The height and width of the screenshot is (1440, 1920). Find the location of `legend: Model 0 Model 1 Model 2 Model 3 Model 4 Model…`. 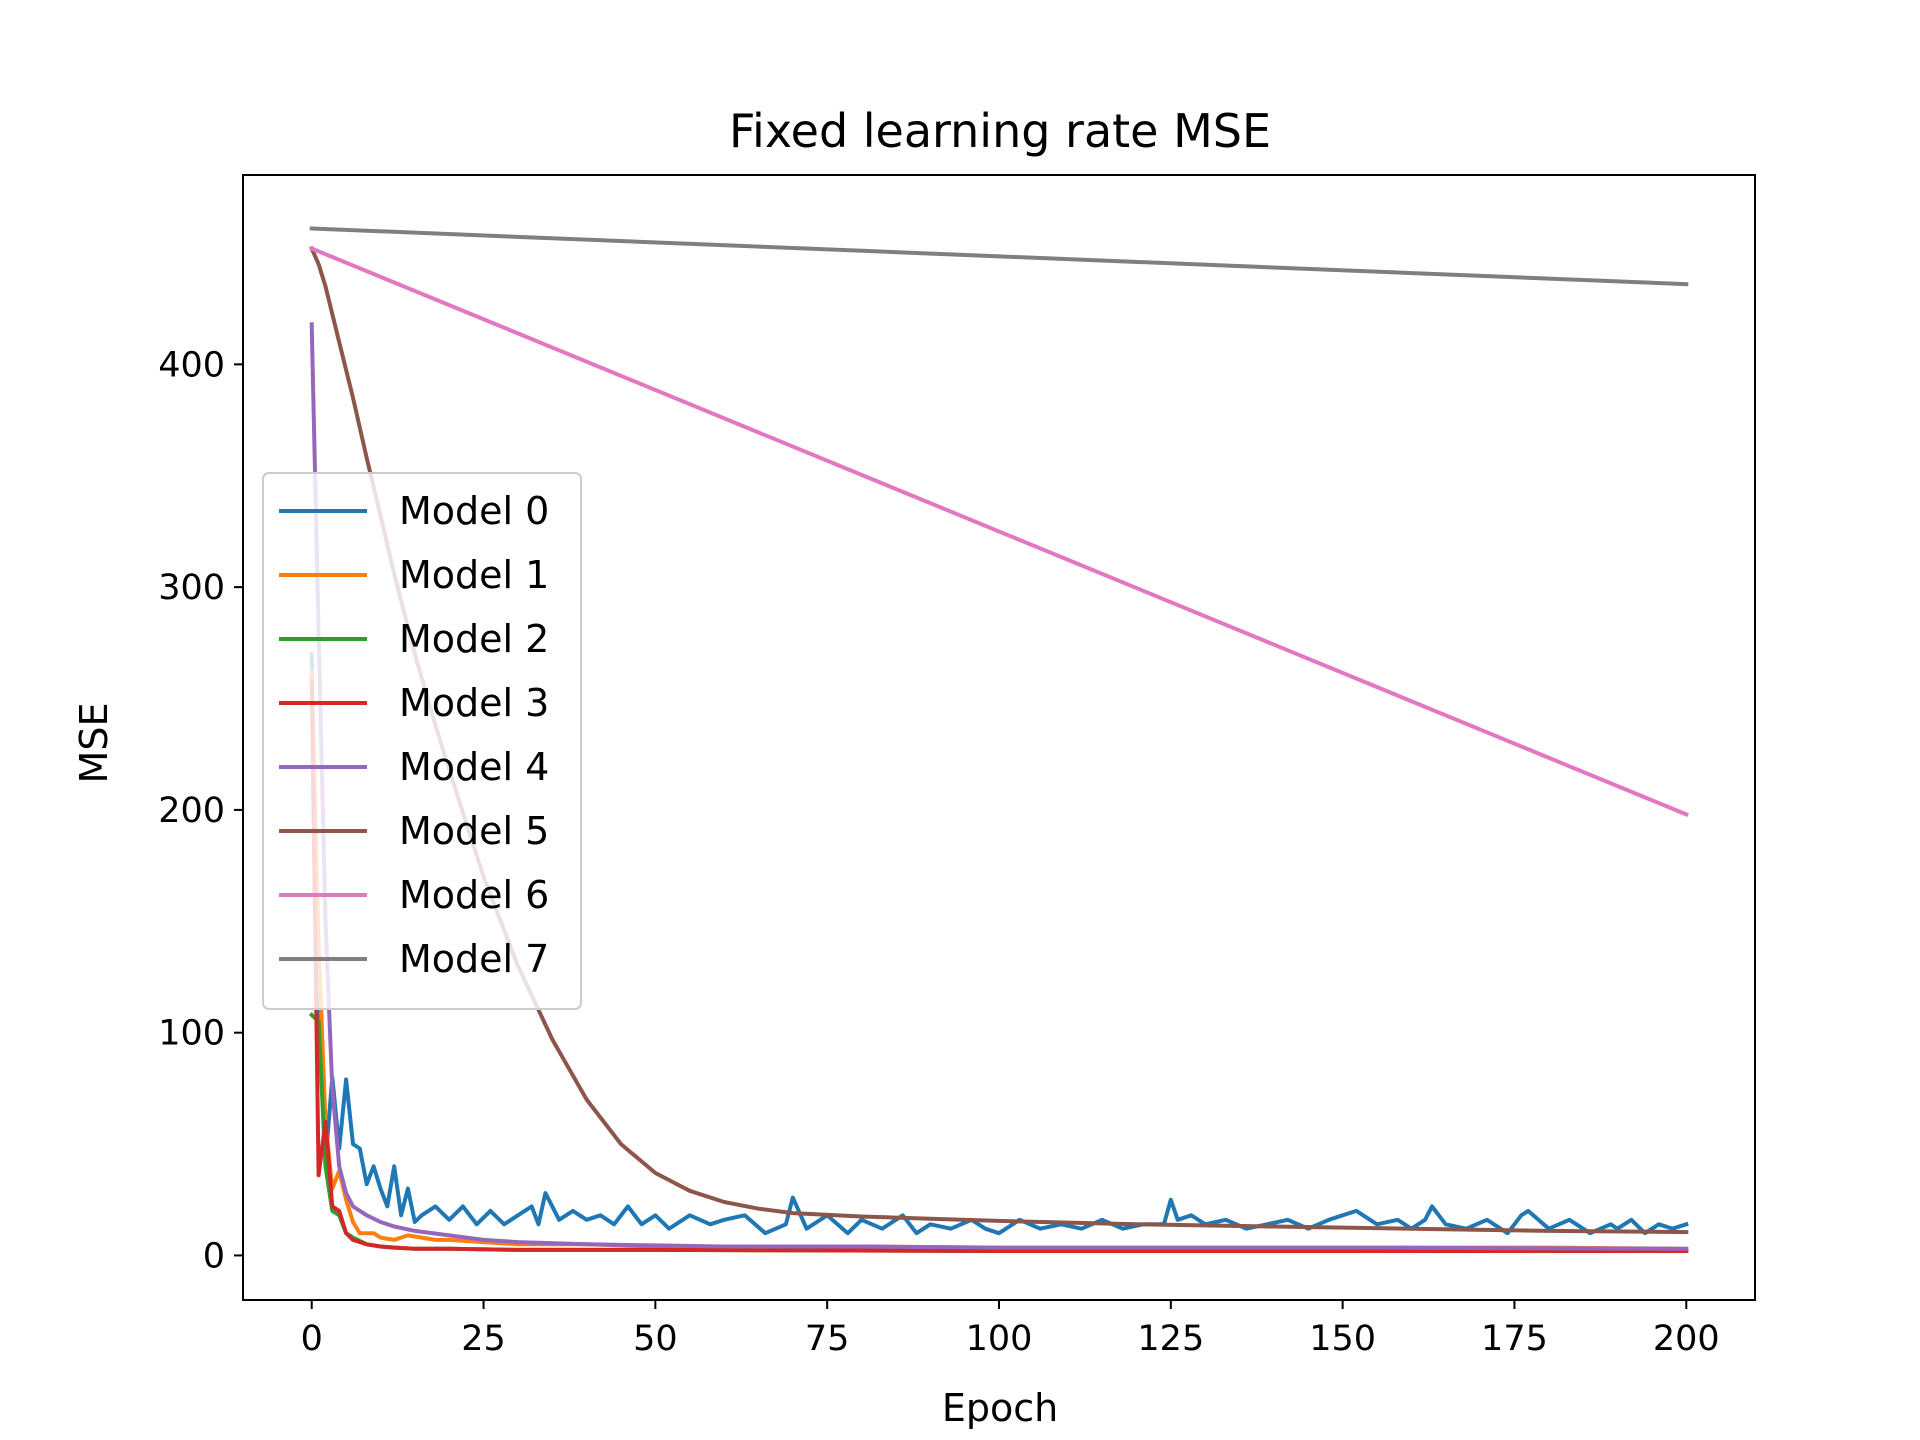

legend: Model 0 Model 1 Model 2 Model 3 Model 4 Model… is located at coordinates (422, 741).